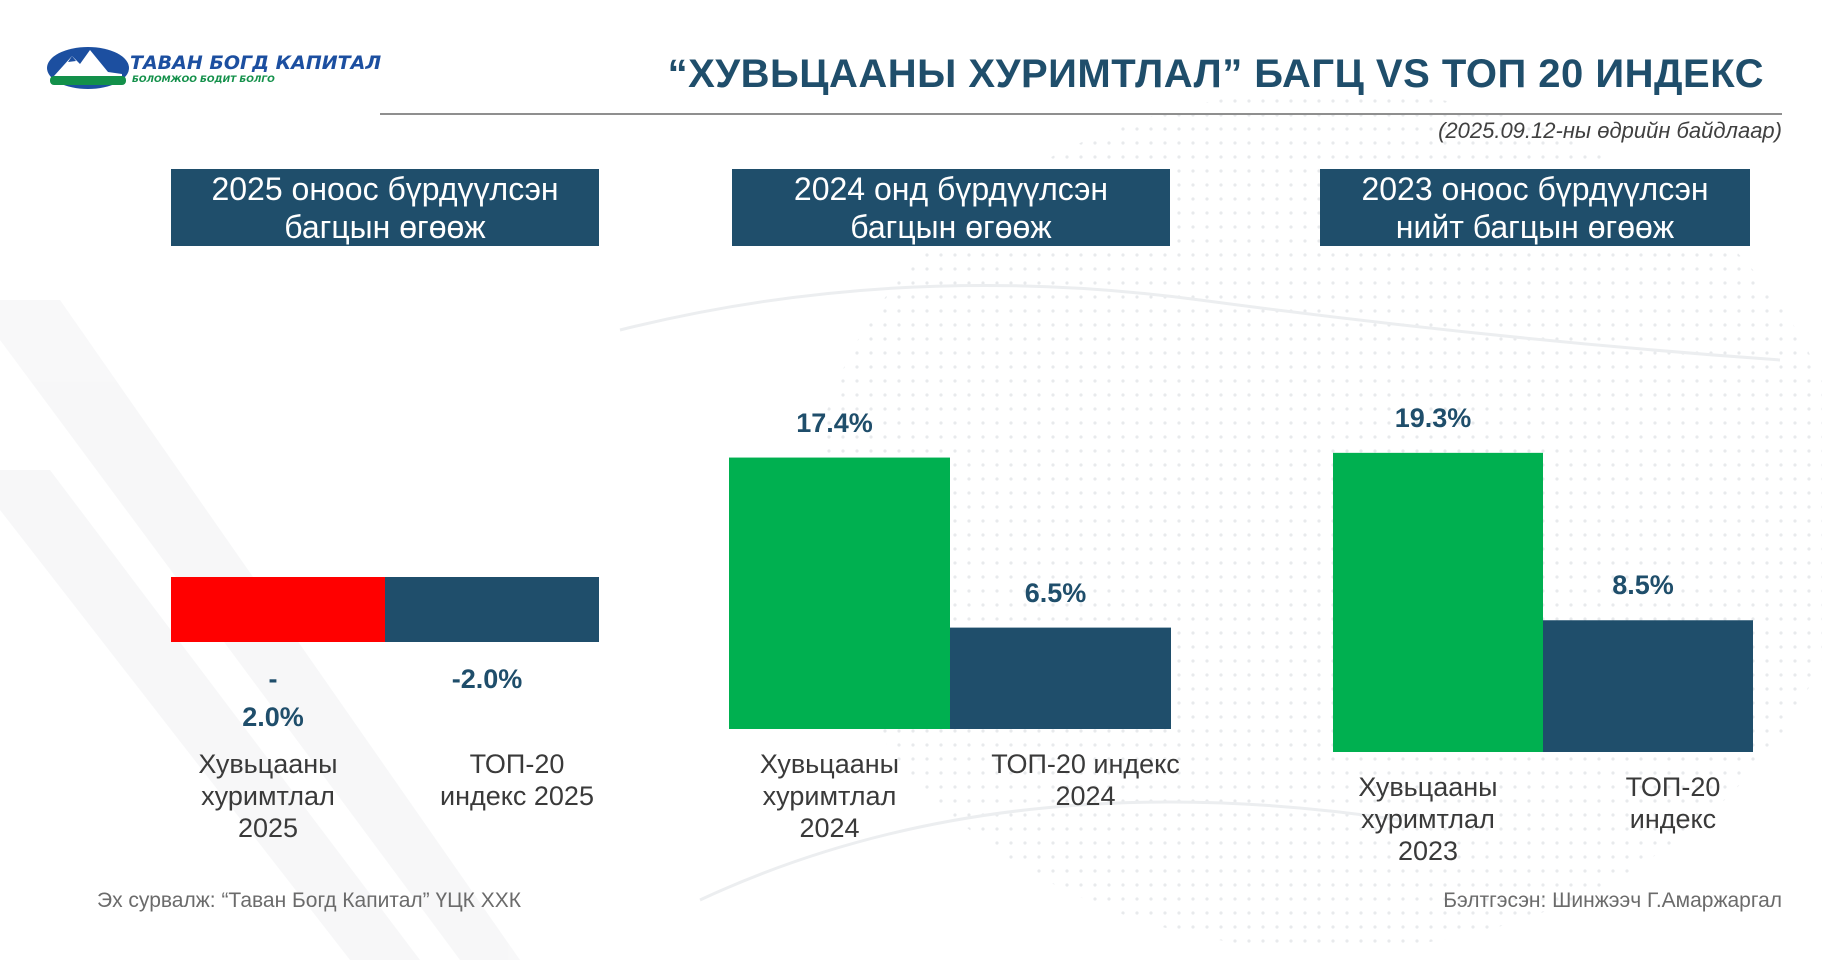  Describe the element at coordinates (309, 900) in the screenshot. I see `source-note: Эх сурвалж: “Таван Богд Капитал” ҮЦК ХХК` at that location.